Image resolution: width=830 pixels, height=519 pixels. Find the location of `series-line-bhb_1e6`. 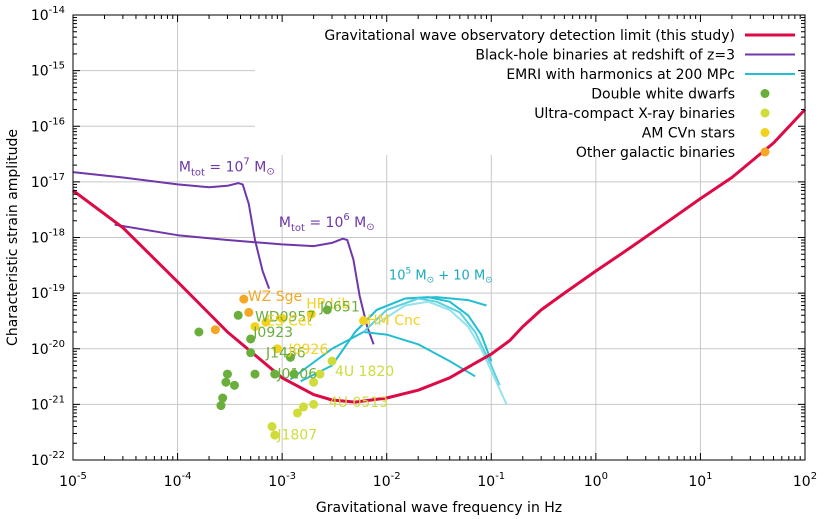

series-line-bhb_1e6 is located at coordinates (244, 284).